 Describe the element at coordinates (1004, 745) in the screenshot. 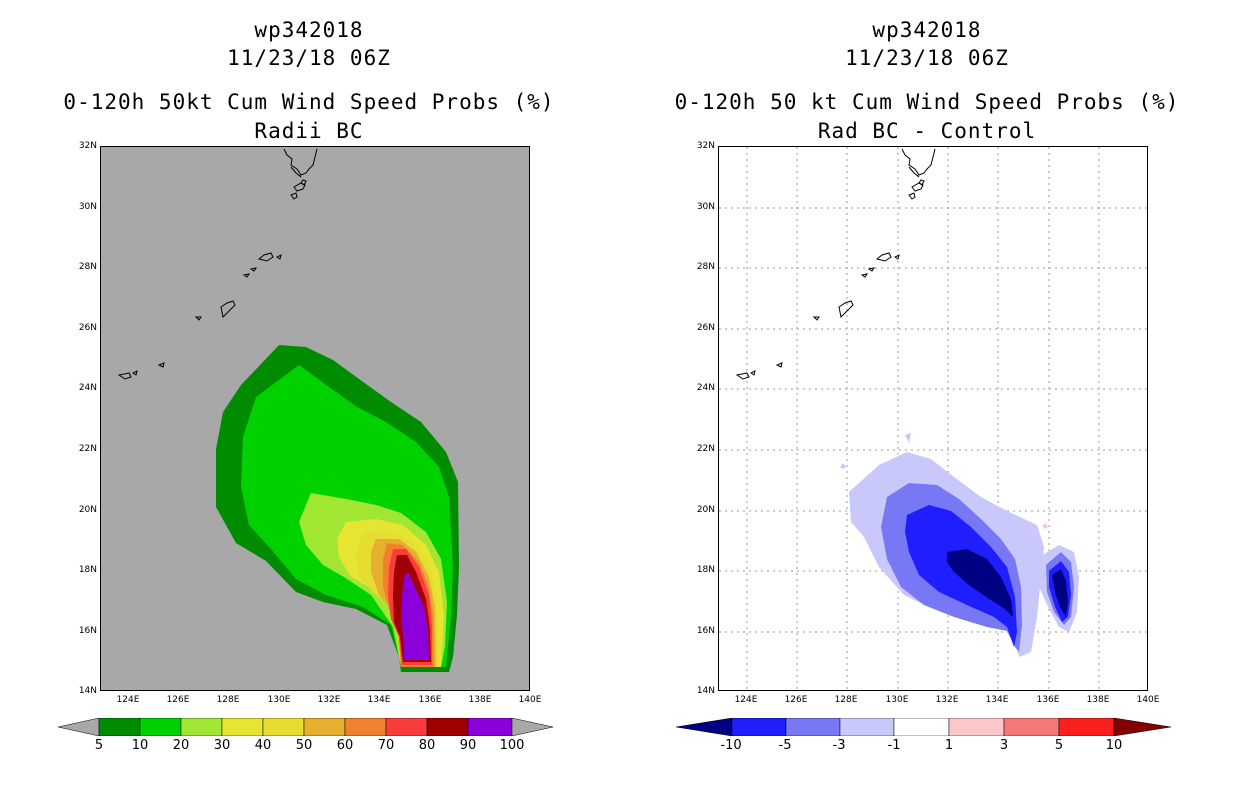

I see `colorbar-label: 3` at that location.